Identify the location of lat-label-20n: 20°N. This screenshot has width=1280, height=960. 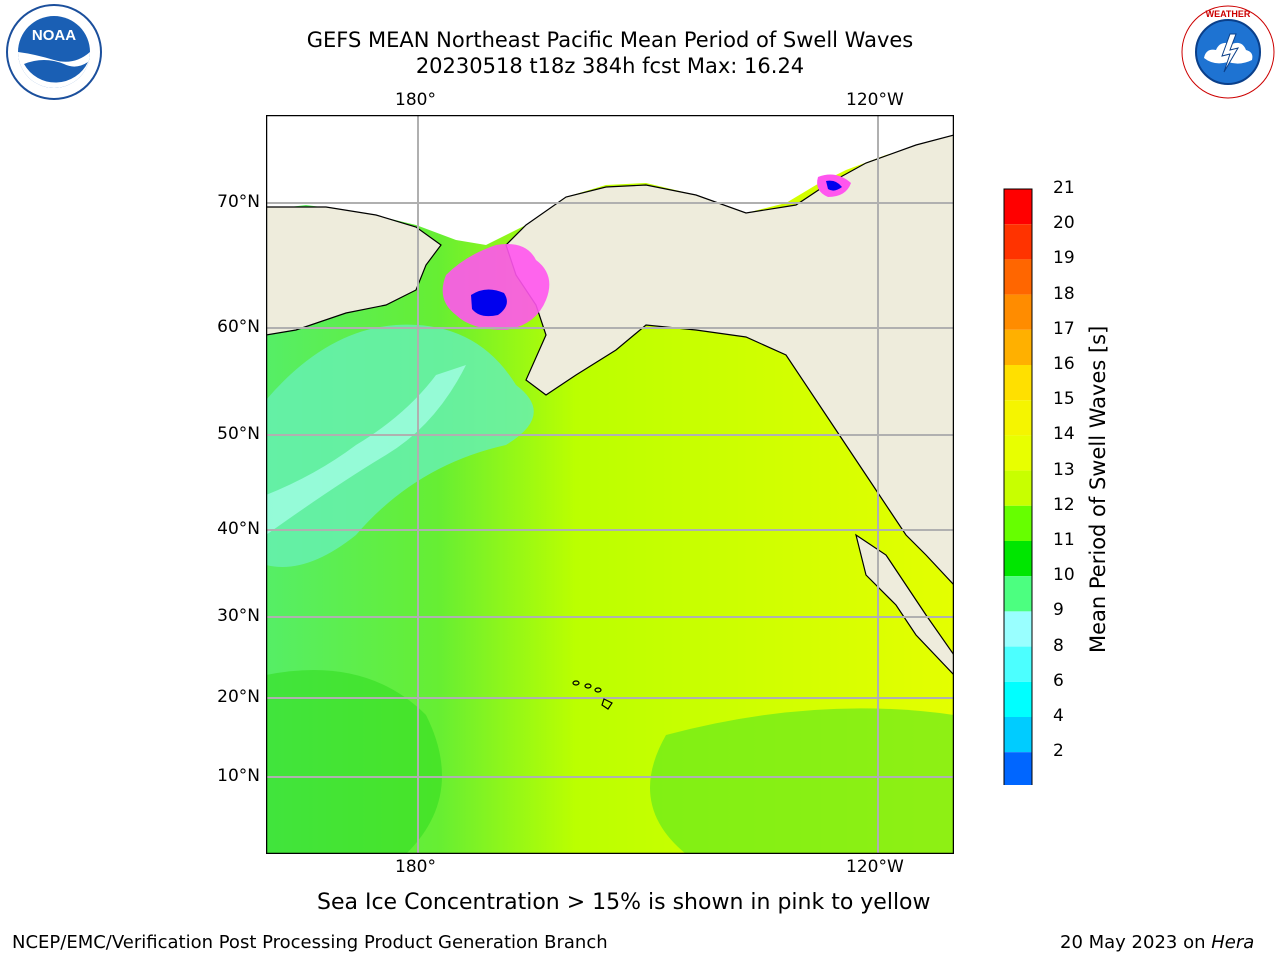
(238, 697).